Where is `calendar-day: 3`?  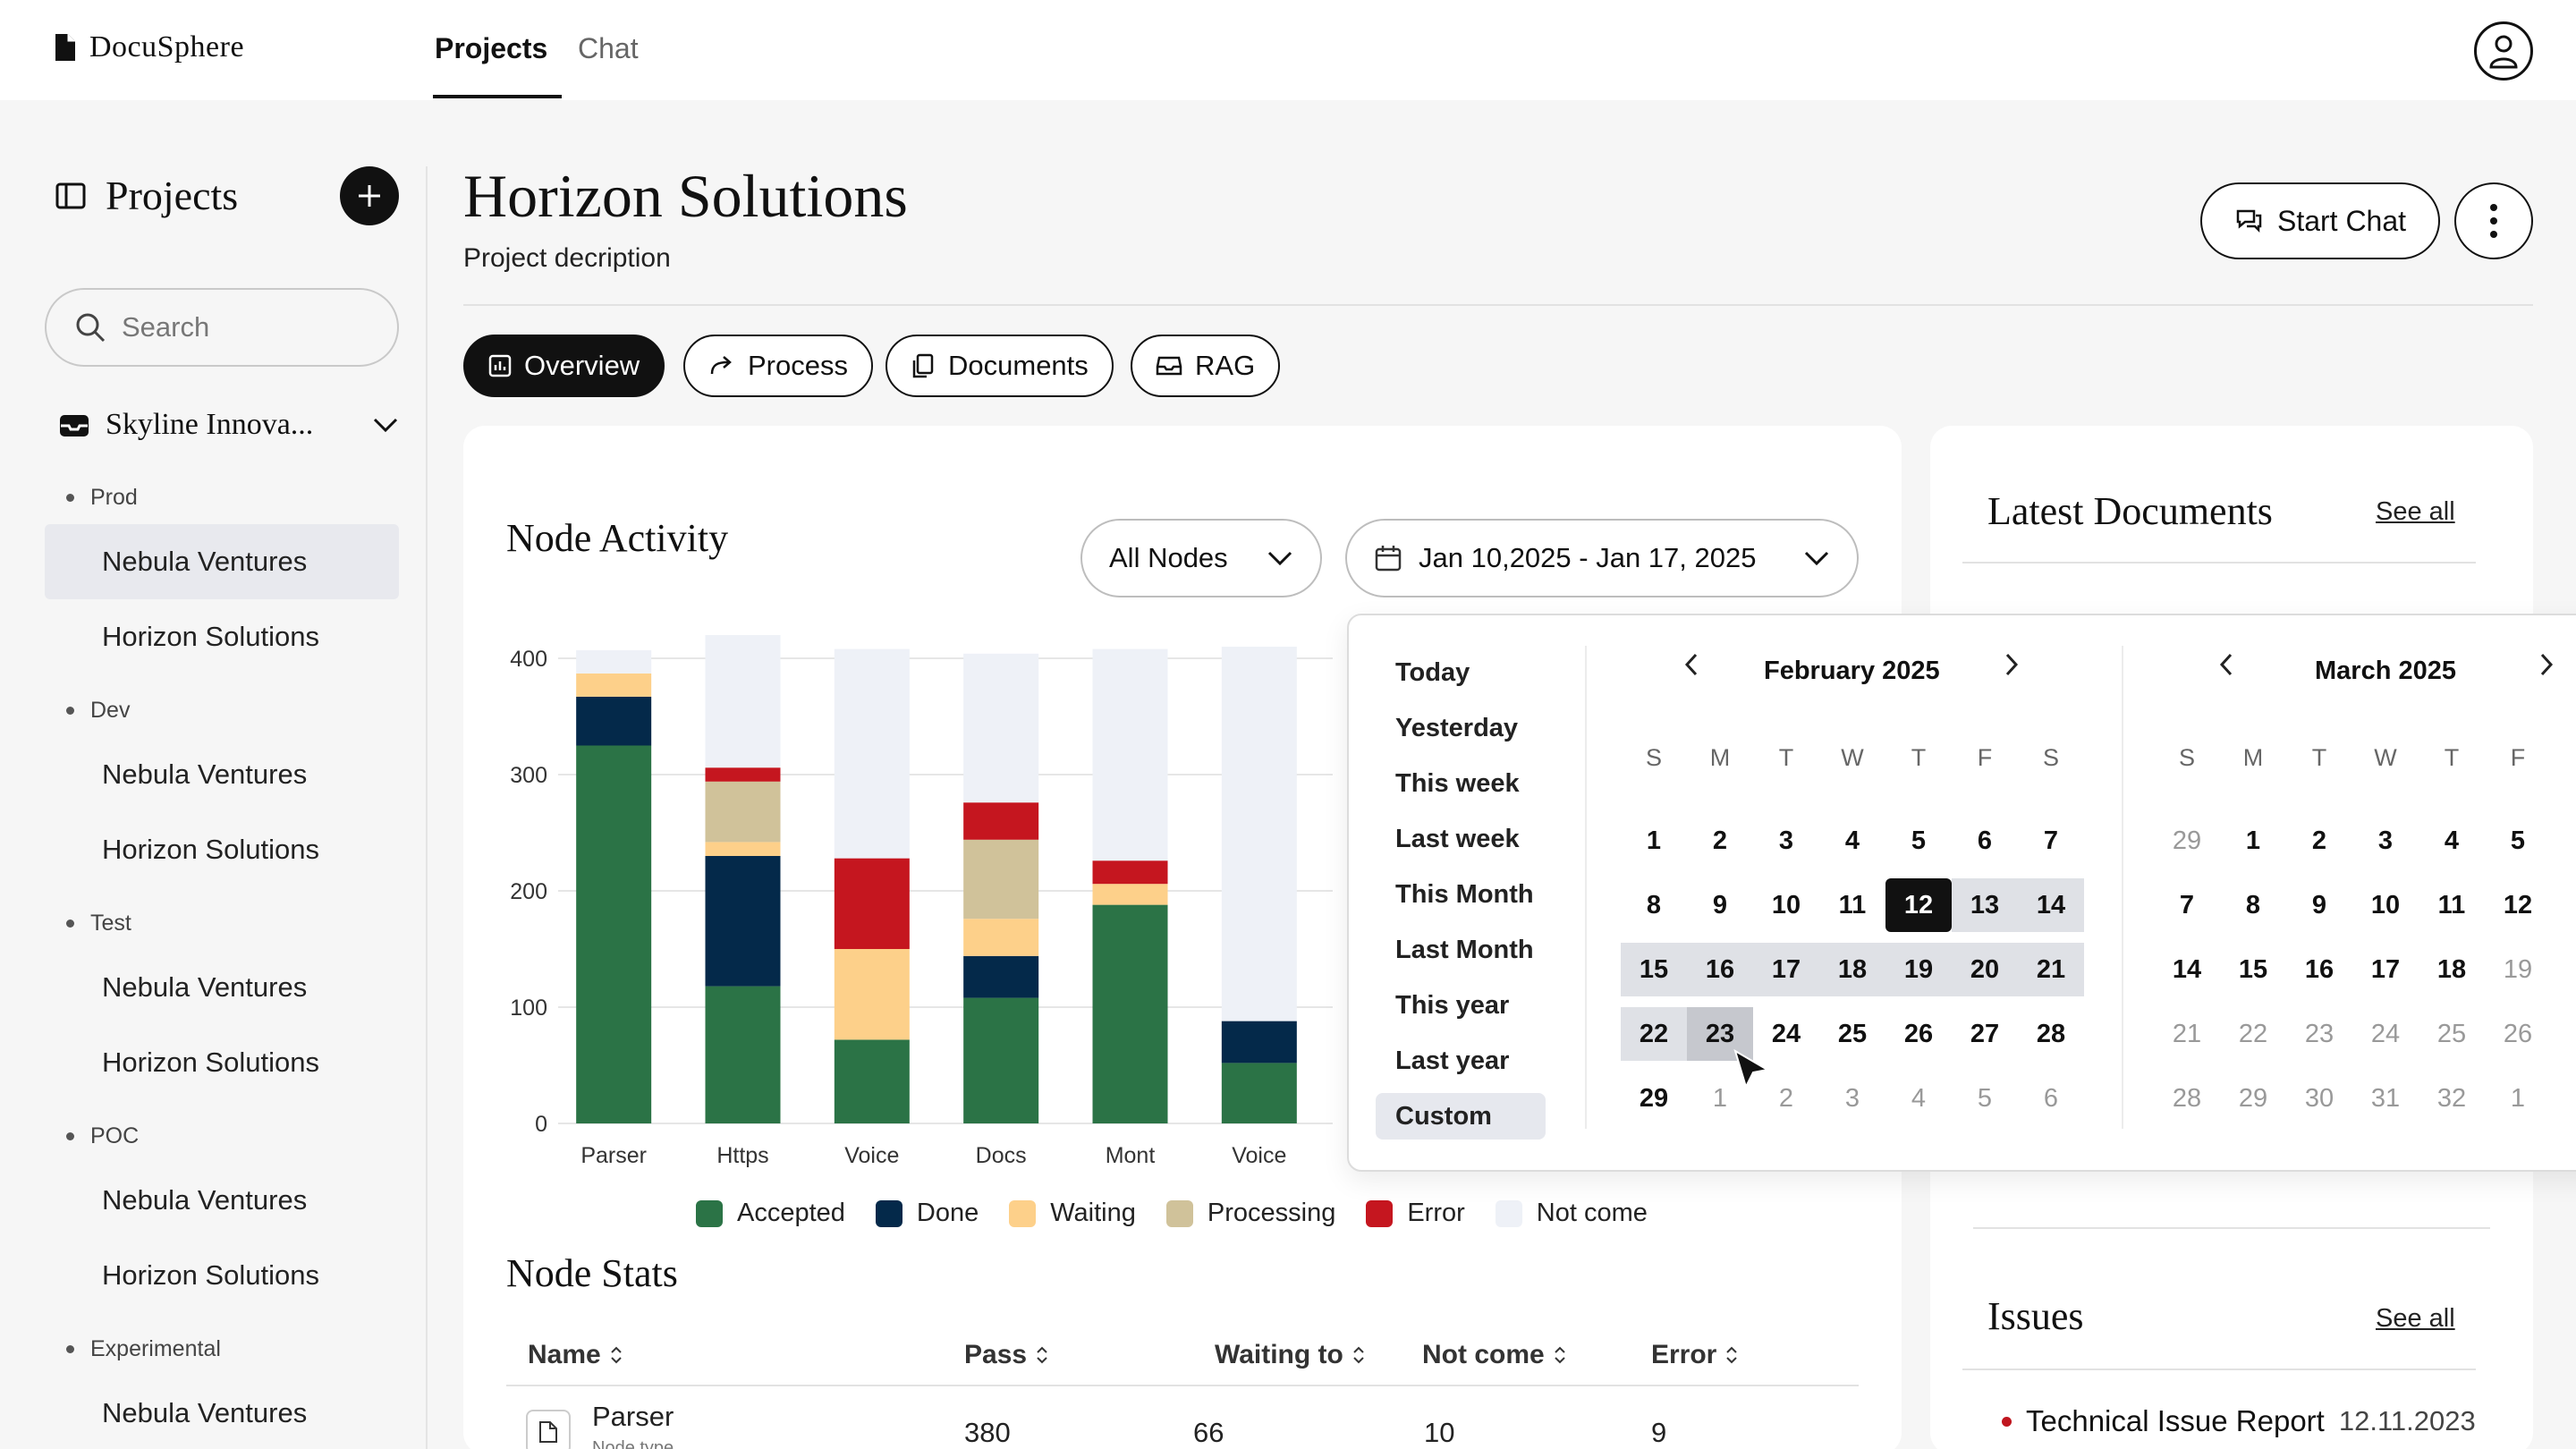 calendar-day: 3 is located at coordinates (2385, 840).